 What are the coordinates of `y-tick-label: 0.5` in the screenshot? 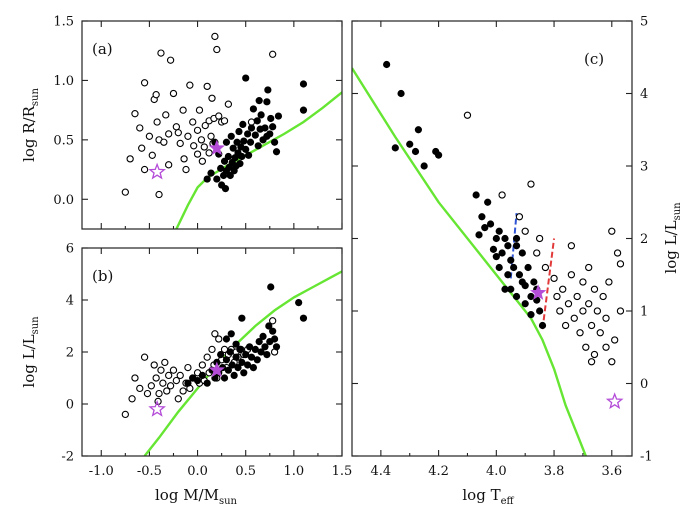 It's located at (63, 140).